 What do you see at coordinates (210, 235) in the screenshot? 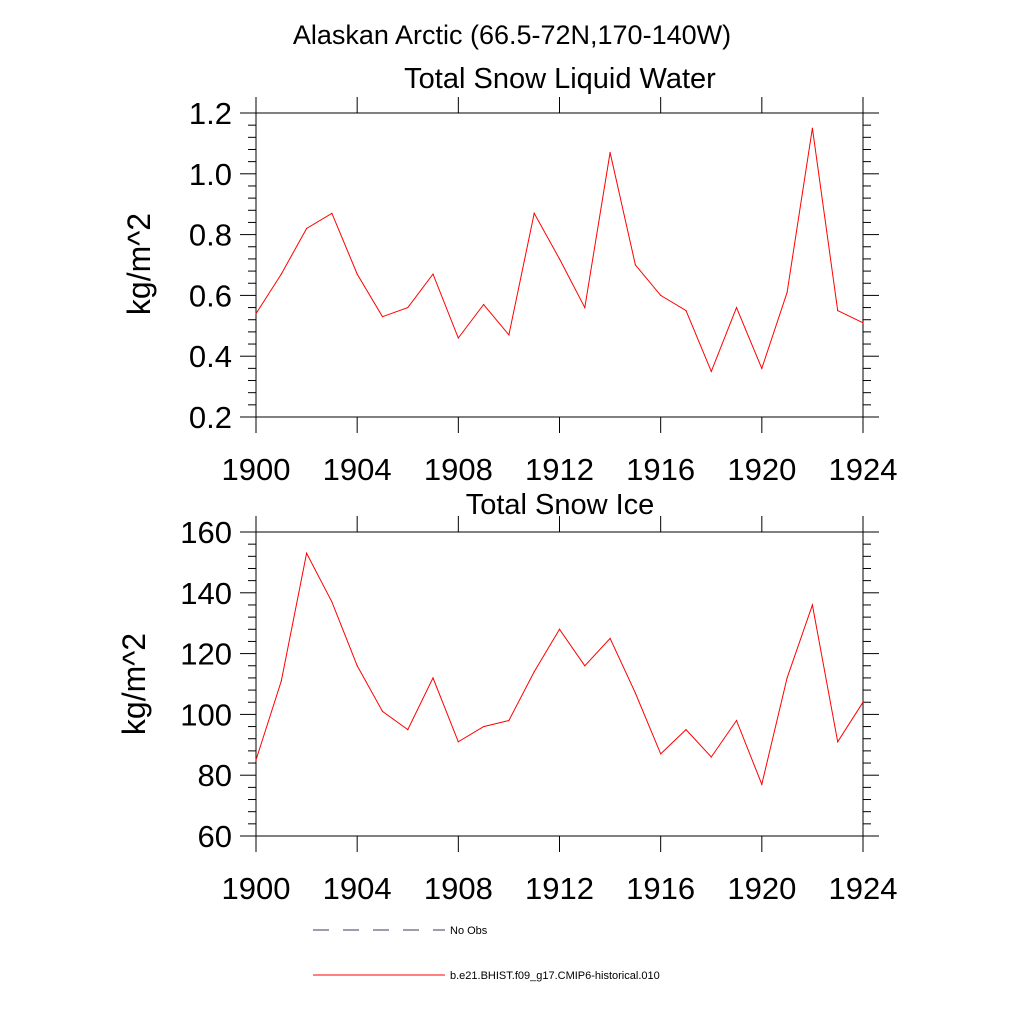
I see `y-tick-label: 0.8` at bounding box center [210, 235].